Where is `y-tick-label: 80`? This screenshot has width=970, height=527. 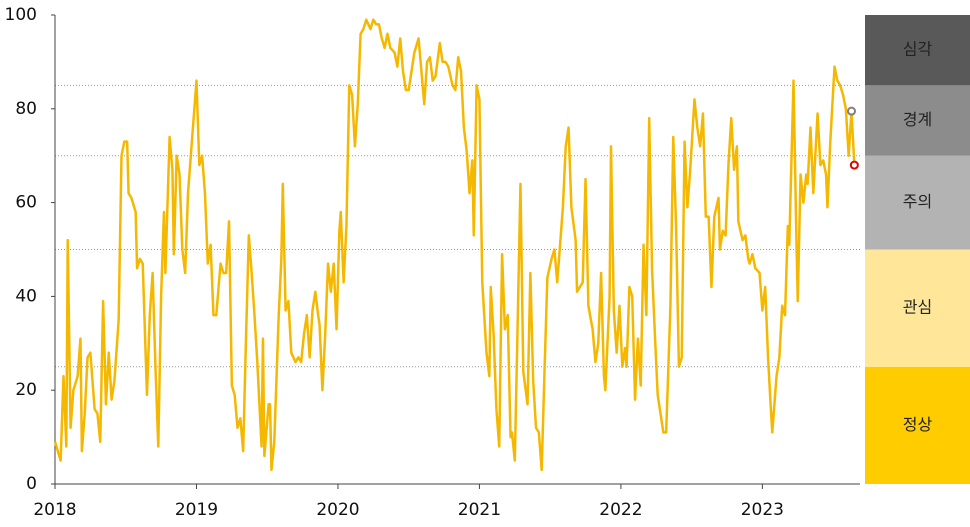
y-tick-label: 80 is located at coordinates (26, 109).